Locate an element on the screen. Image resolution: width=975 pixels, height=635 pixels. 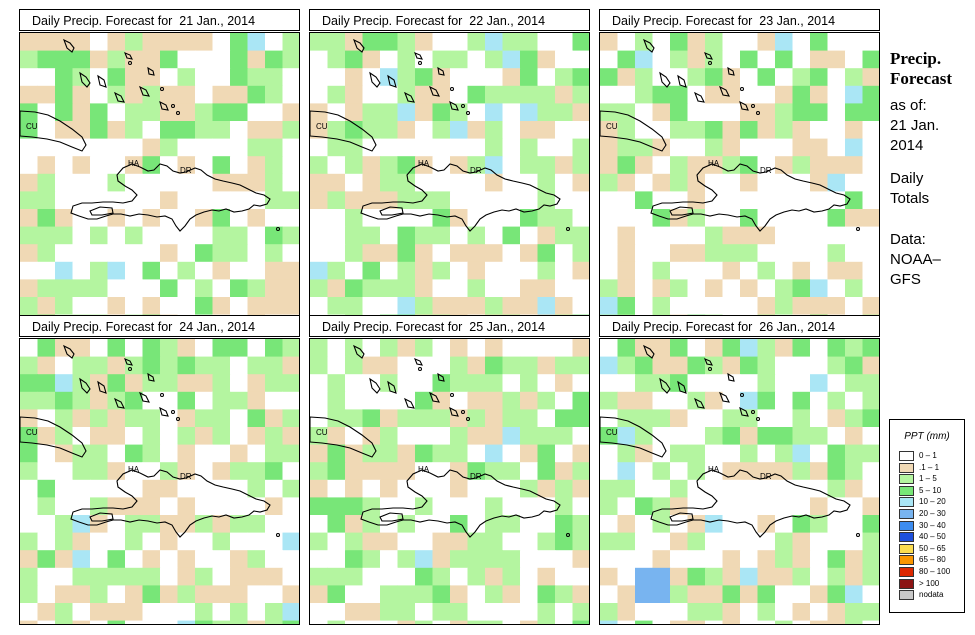
legend-item: 40 – 50 is located at coordinates (932, 537).